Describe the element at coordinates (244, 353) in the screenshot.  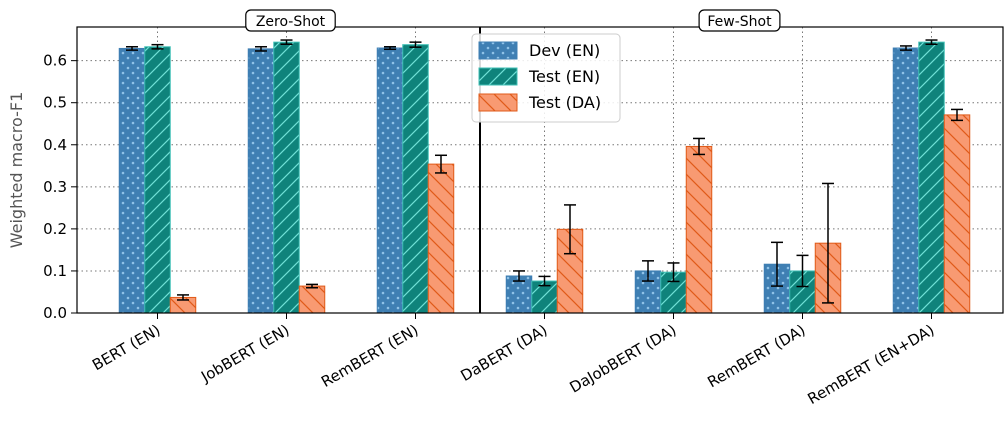
I see `x-tick-label: JobBERT (EN)` at that location.